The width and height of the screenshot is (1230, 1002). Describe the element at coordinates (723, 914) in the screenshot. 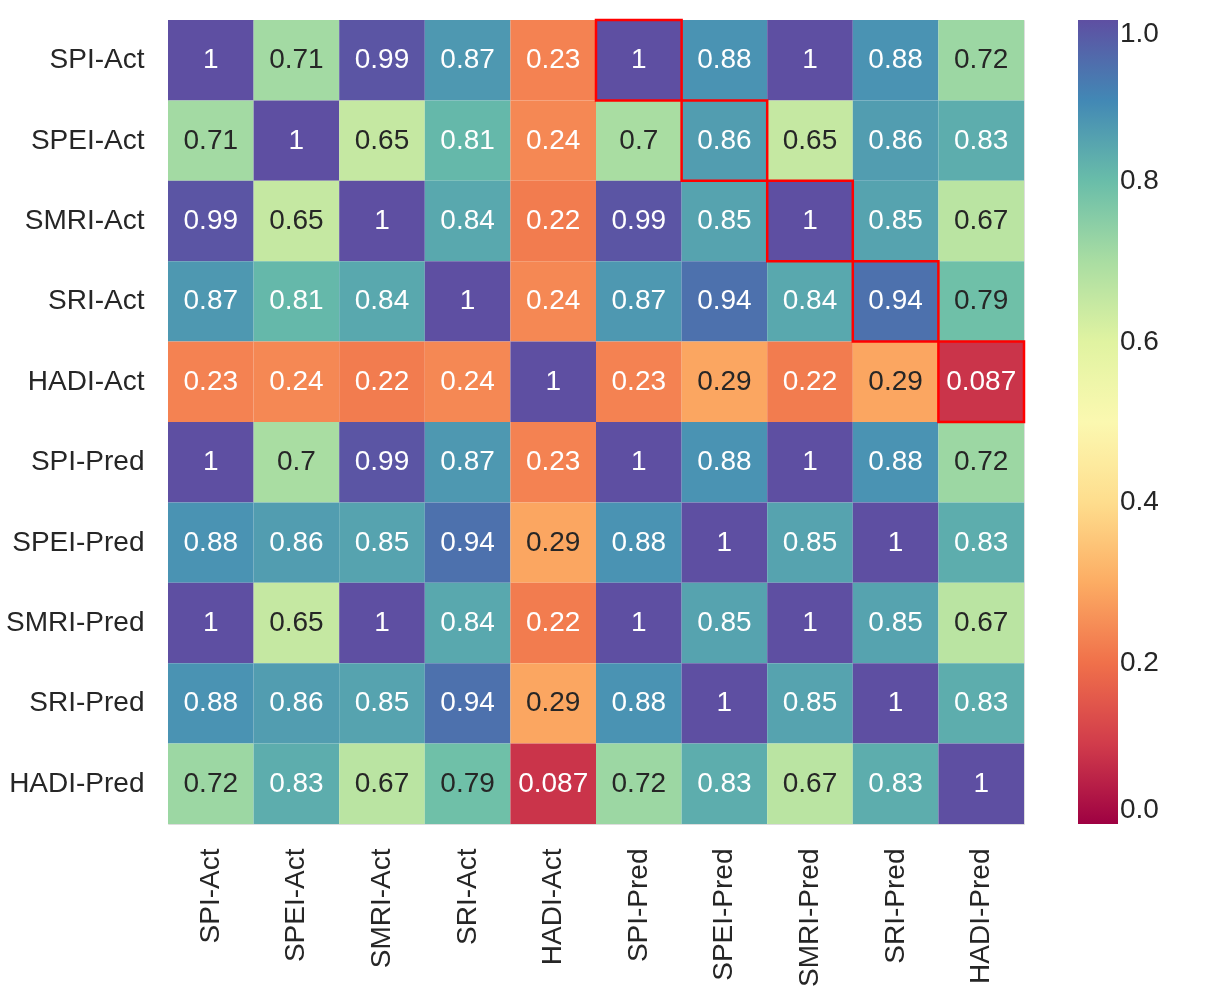

I see `x-tick-label: SPEI-Pred` at that location.